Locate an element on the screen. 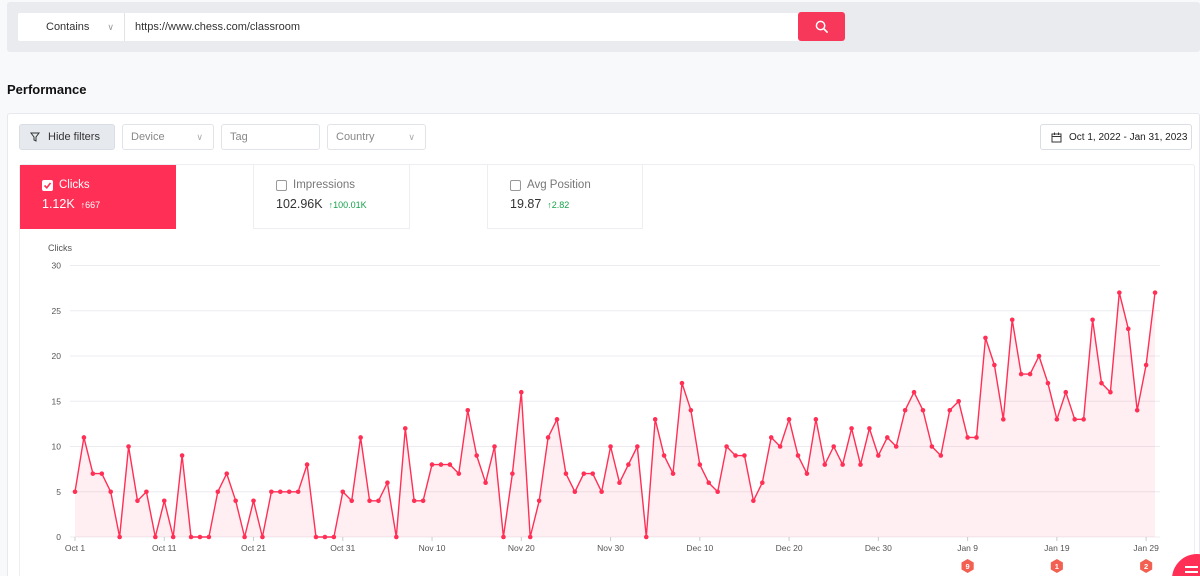 The height and width of the screenshot is (576, 1200). url-filter-bar: Contains ∨ is located at coordinates (603, 27).